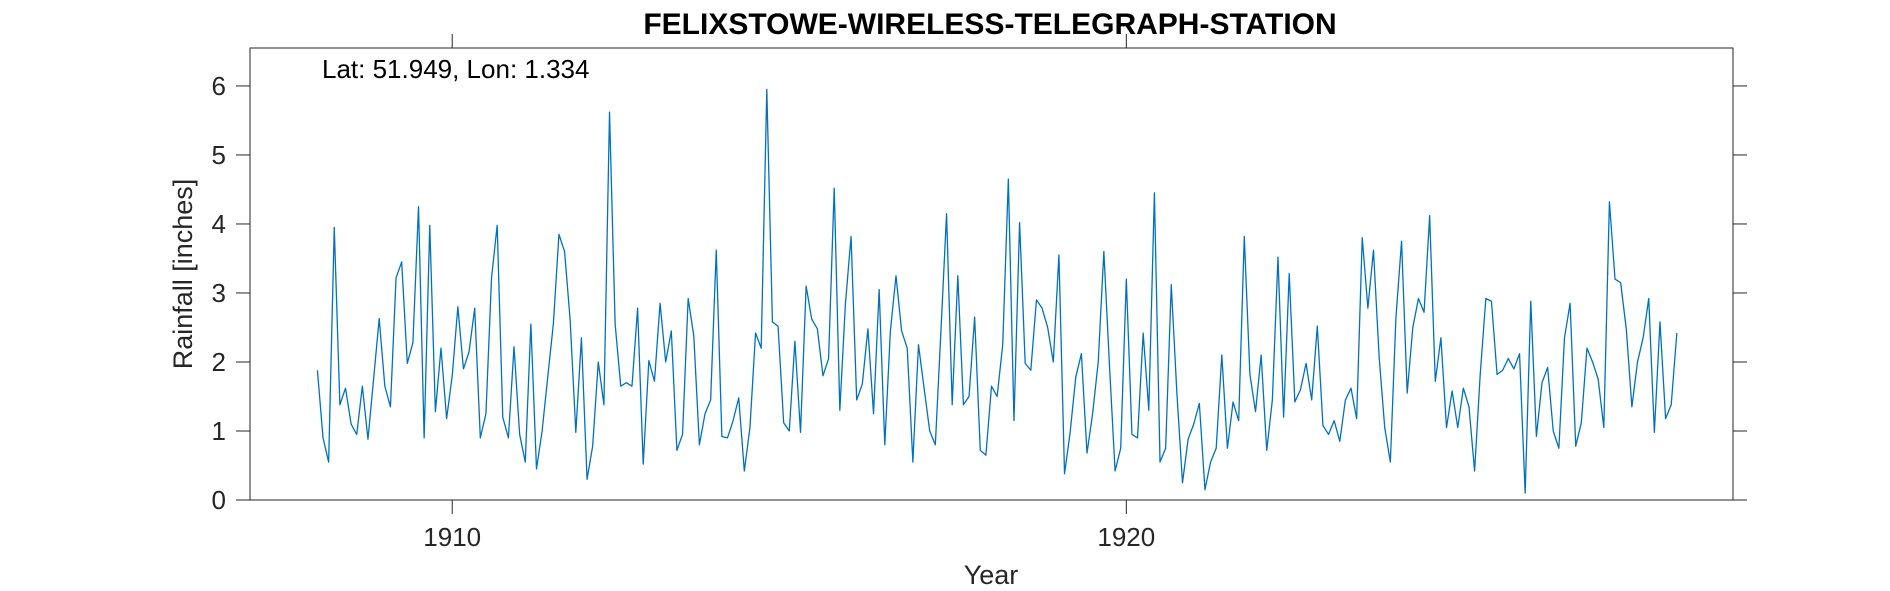 This screenshot has height=591, width=1890. I want to click on y-tick-label: 5, so click(219, 155).